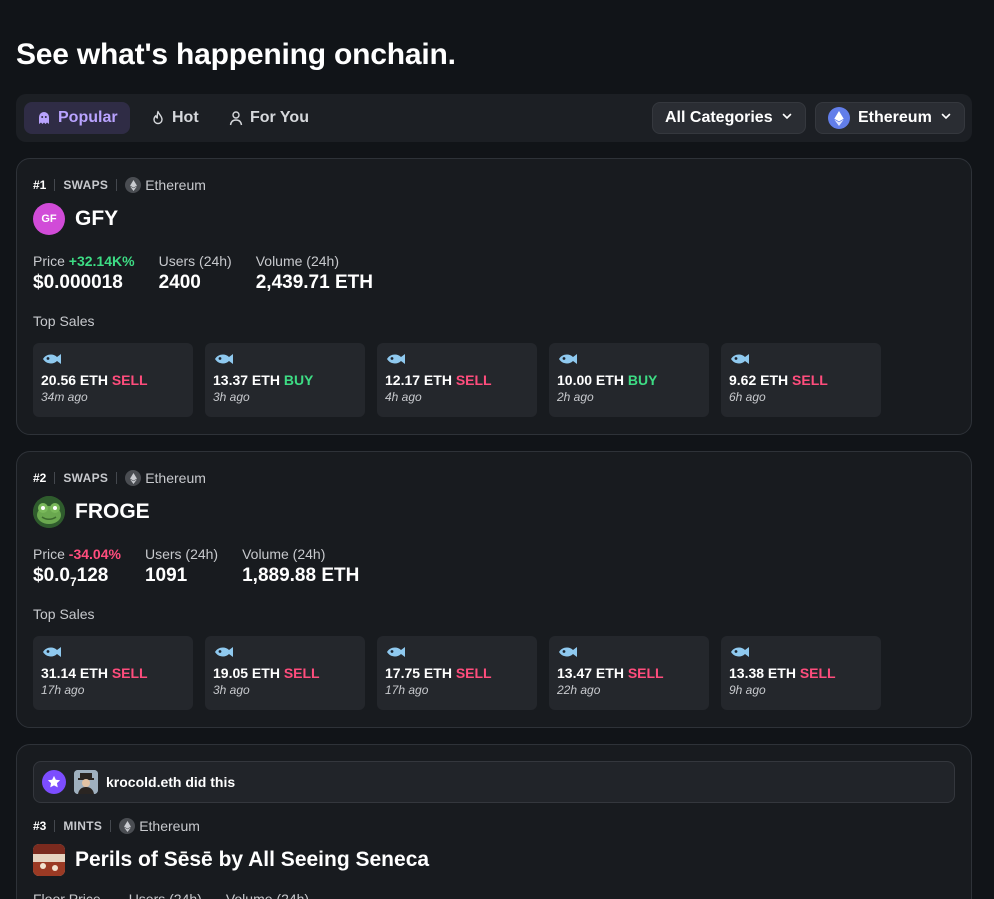  I want to click on token-header: GF GFY, so click(75, 219).